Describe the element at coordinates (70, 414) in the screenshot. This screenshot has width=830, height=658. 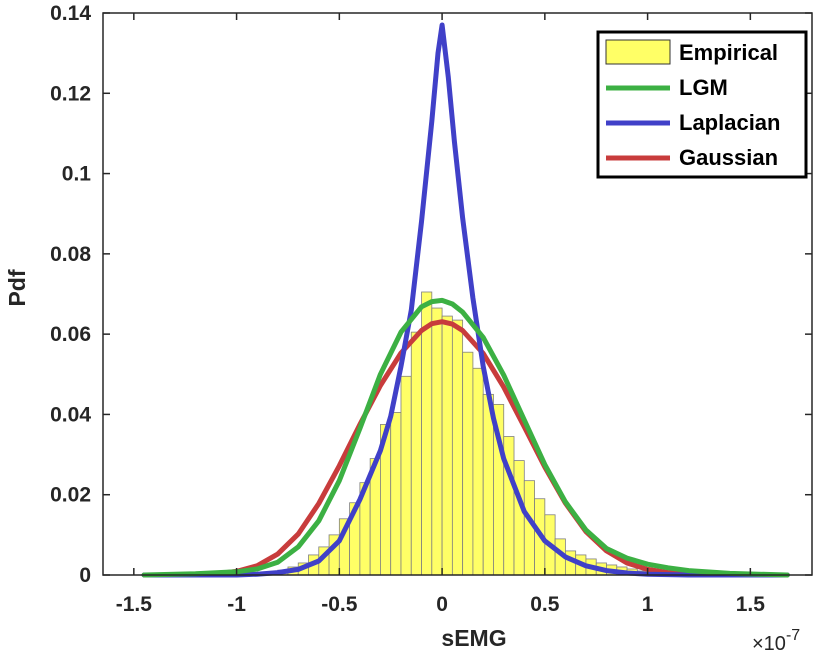
I see `y-tick-label: 0.04` at that location.